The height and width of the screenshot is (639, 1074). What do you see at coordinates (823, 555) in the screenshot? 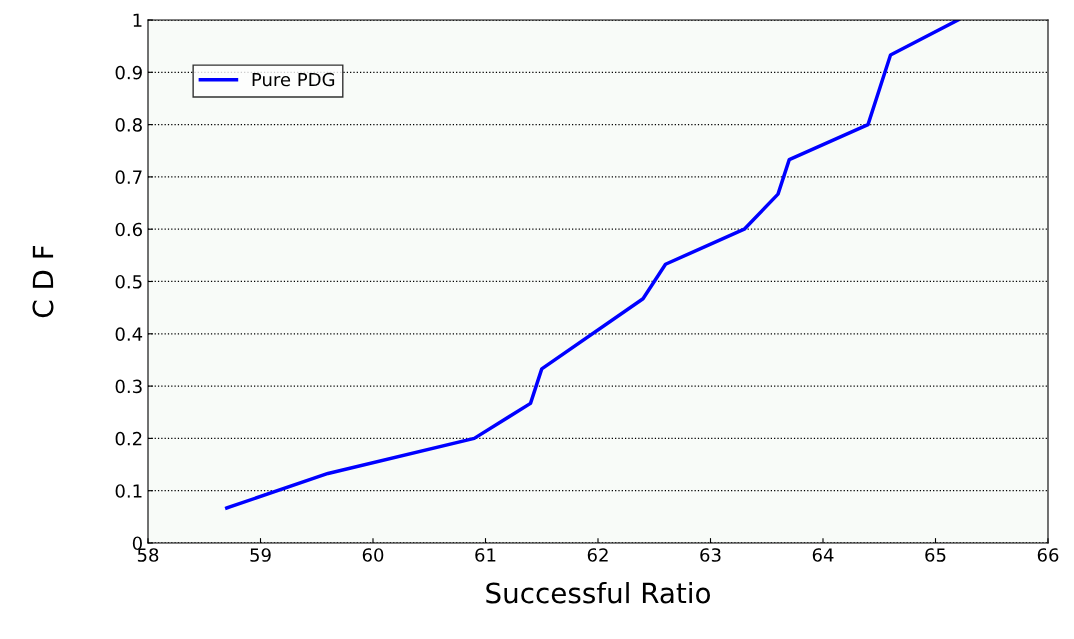
I see `x-tick-label: 64` at bounding box center [823, 555].